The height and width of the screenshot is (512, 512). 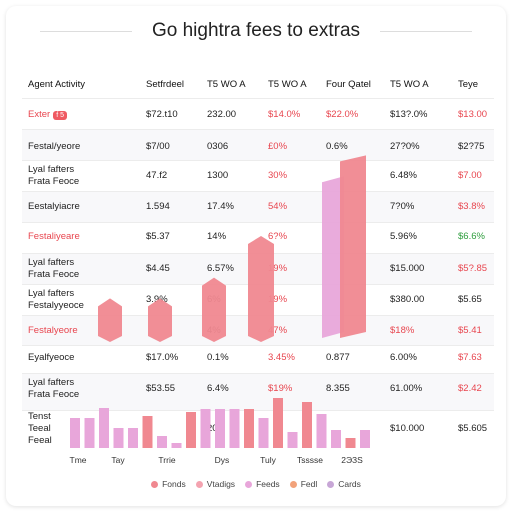 I want to click on table-cell: $5?.85, so click(x=473, y=268).